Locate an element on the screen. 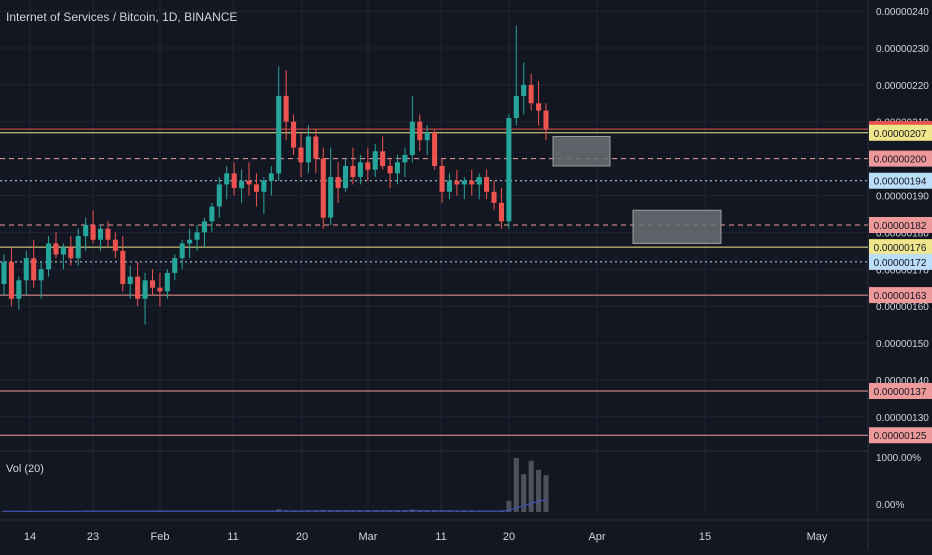  price-label: 0.00000200 is located at coordinates (900, 160).